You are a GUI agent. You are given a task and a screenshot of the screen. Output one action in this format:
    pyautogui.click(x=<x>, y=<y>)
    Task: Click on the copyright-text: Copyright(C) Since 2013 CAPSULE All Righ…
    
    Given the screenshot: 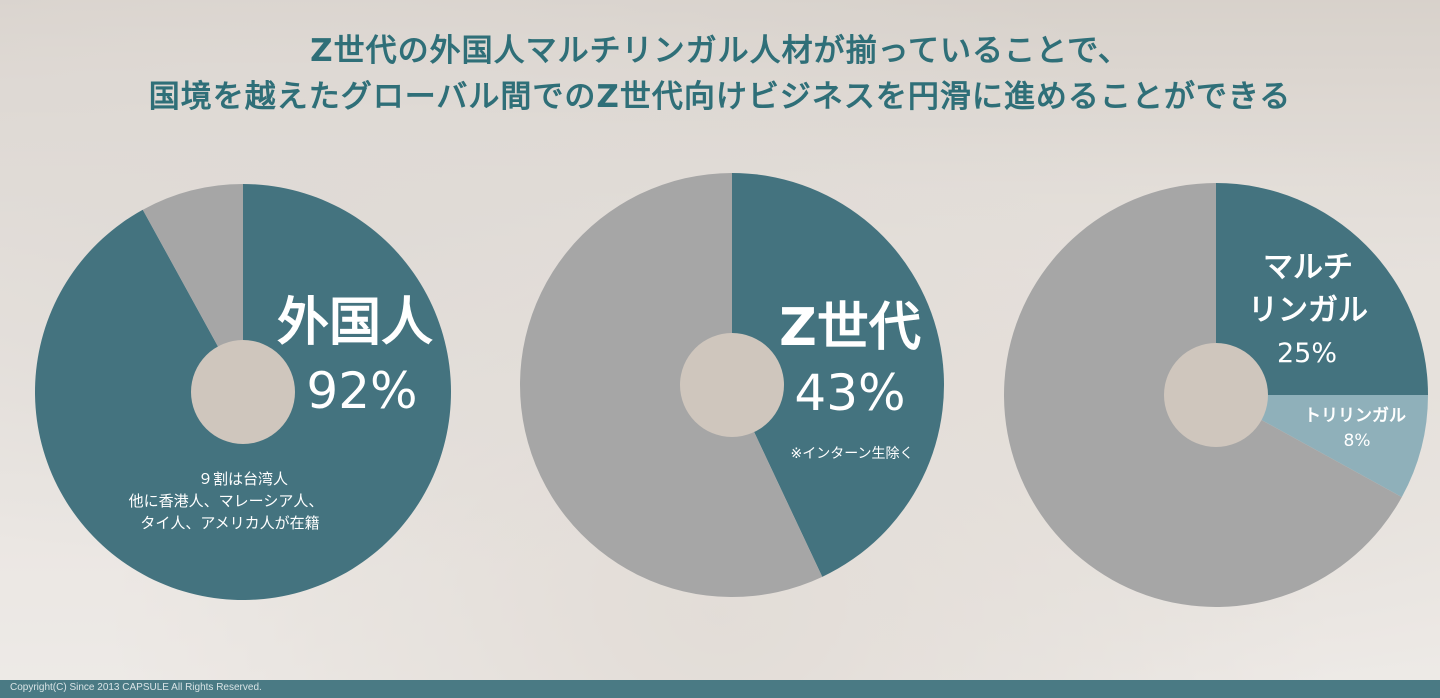 What is the action you would take?
    pyautogui.click(x=136, y=687)
    